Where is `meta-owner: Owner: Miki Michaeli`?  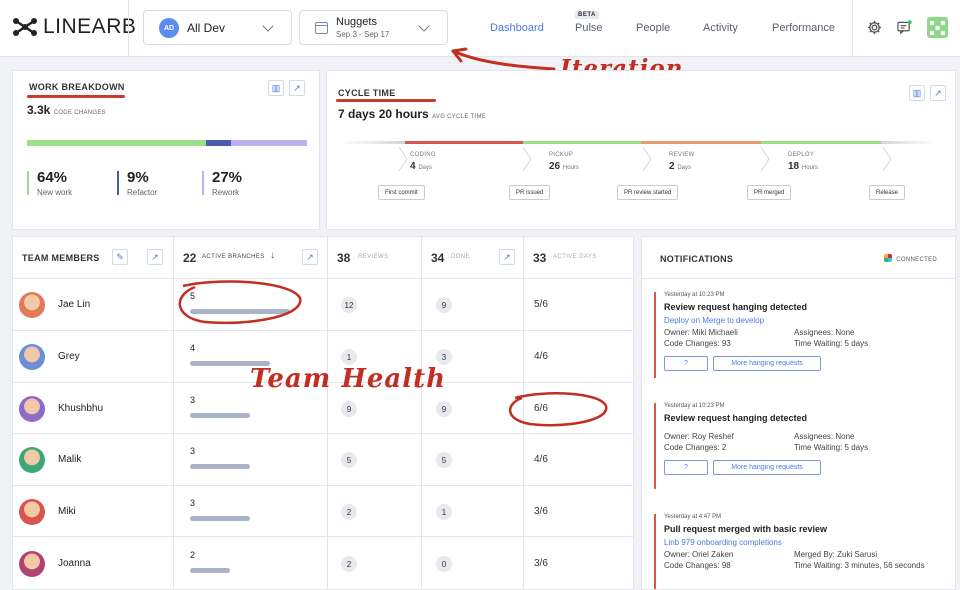 meta-owner: Owner: Miki Michaeli is located at coordinates (701, 332).